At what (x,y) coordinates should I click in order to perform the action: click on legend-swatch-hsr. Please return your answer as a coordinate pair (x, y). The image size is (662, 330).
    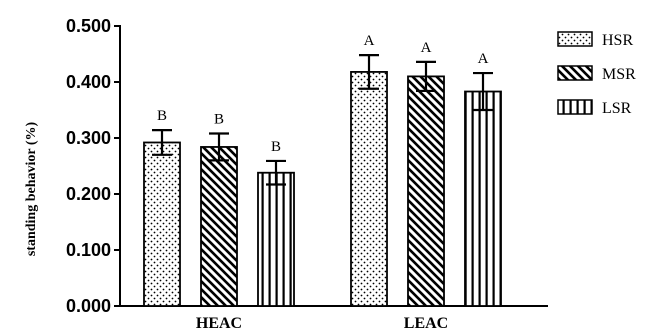
    Looking at the image, I should click on (575, 39).